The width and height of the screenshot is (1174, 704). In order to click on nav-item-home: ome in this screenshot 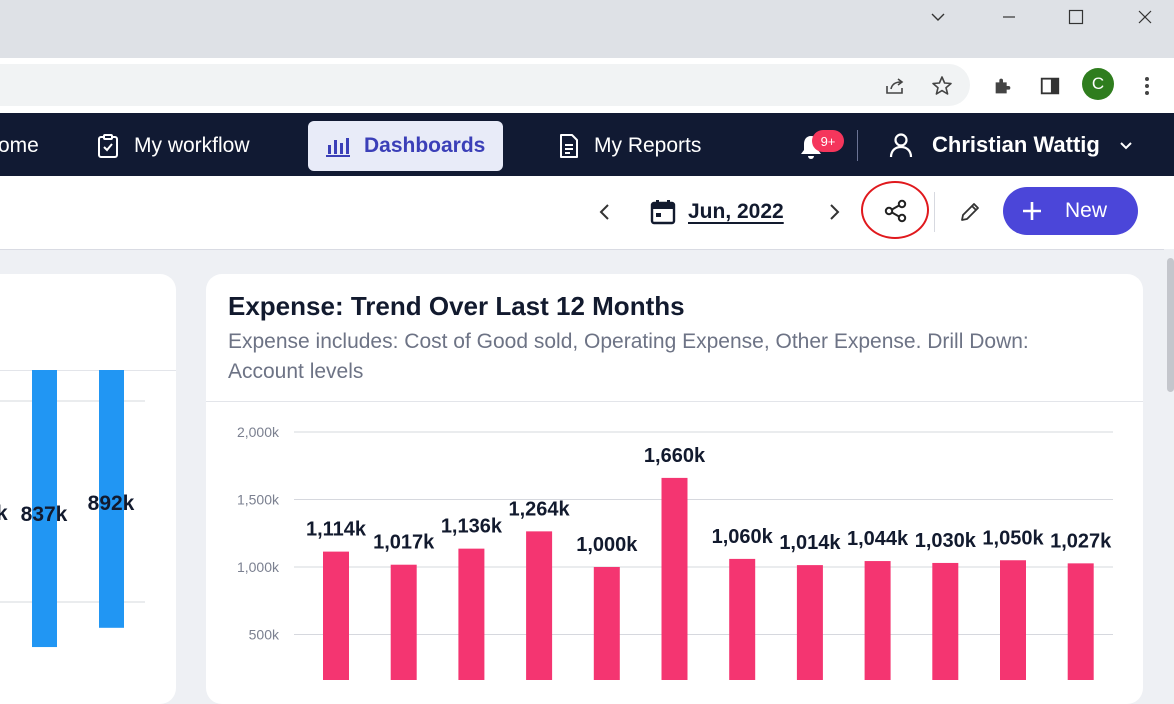, I will do `click(19, 146)`.